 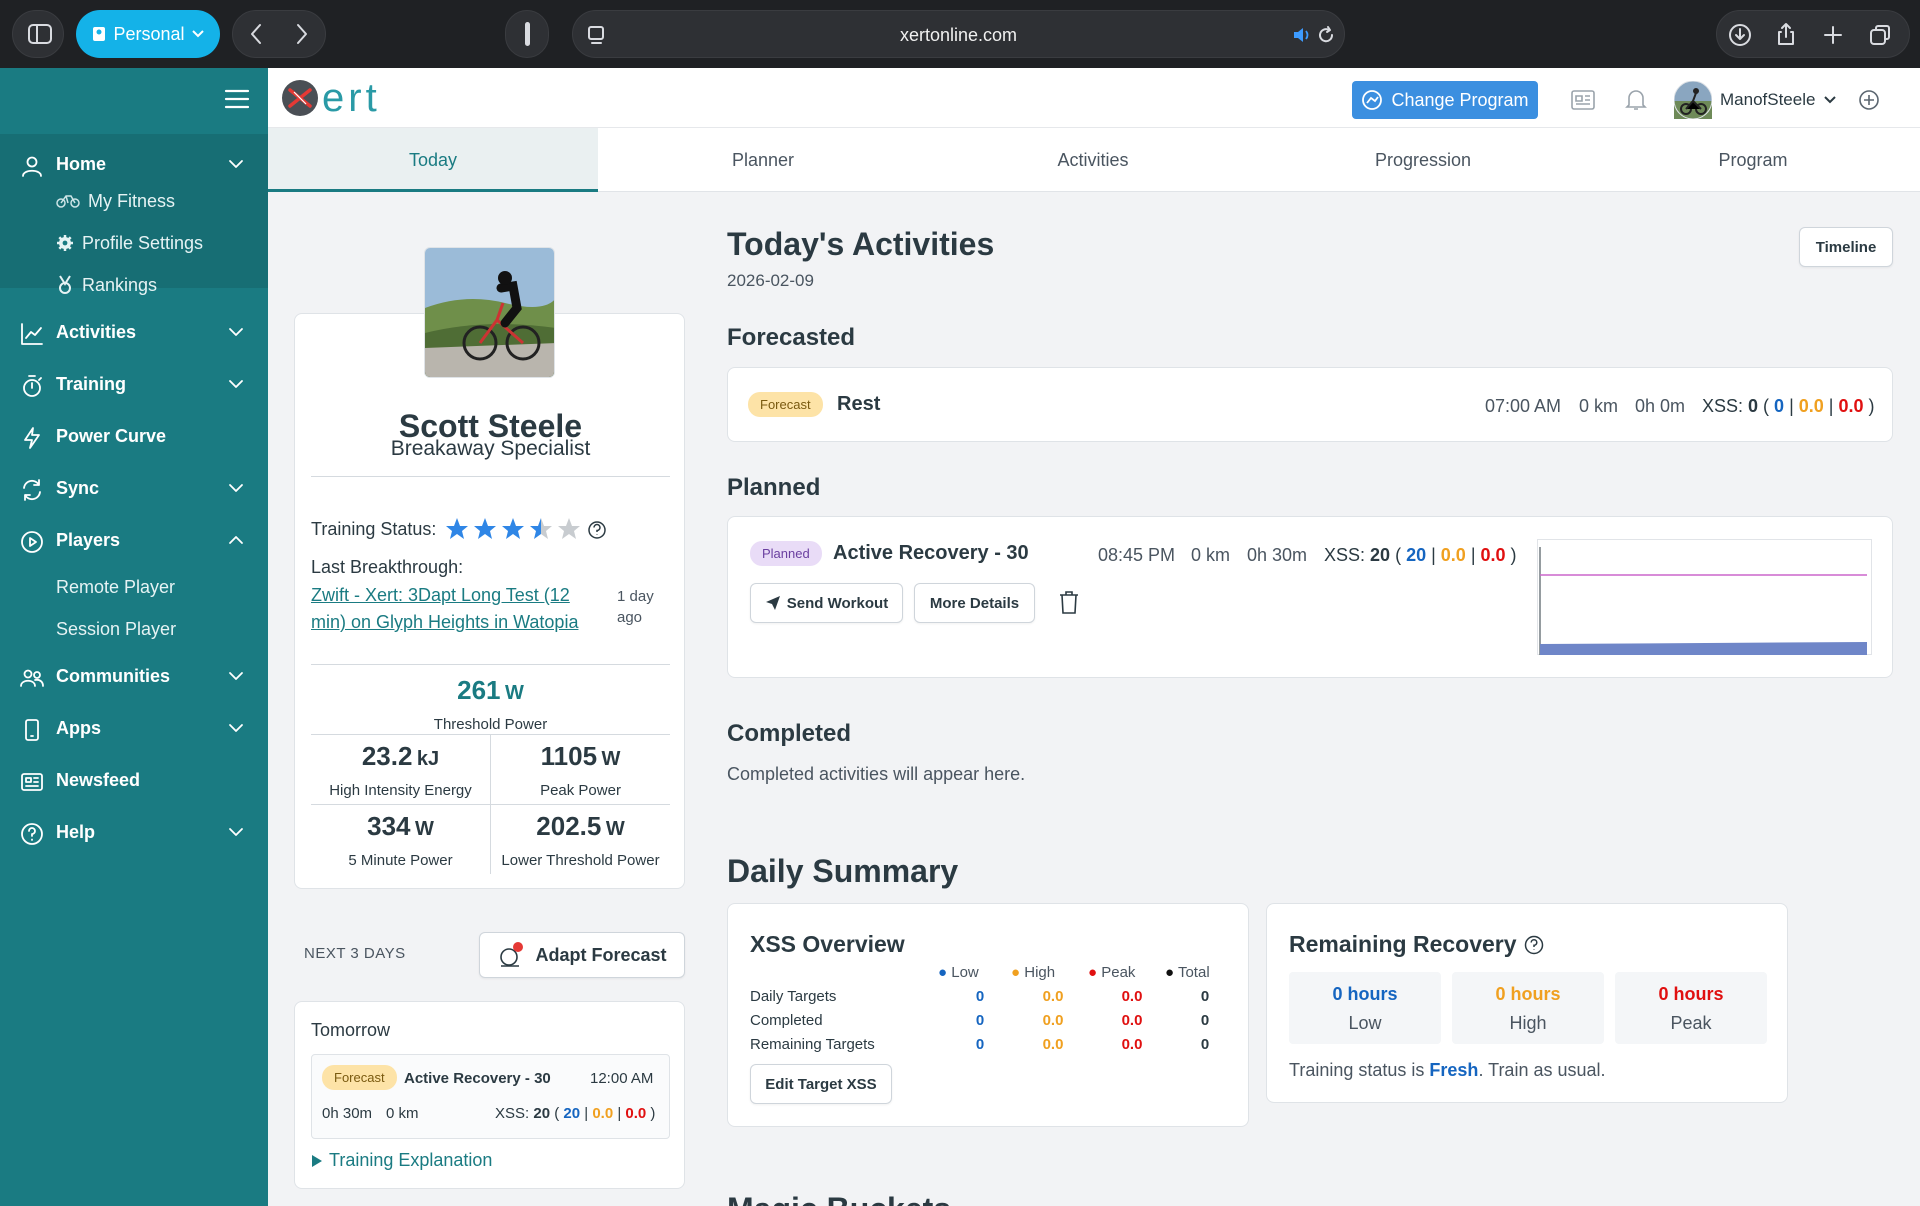 I want to click on hamburger-menu-icon, so click(x=237, y=99).